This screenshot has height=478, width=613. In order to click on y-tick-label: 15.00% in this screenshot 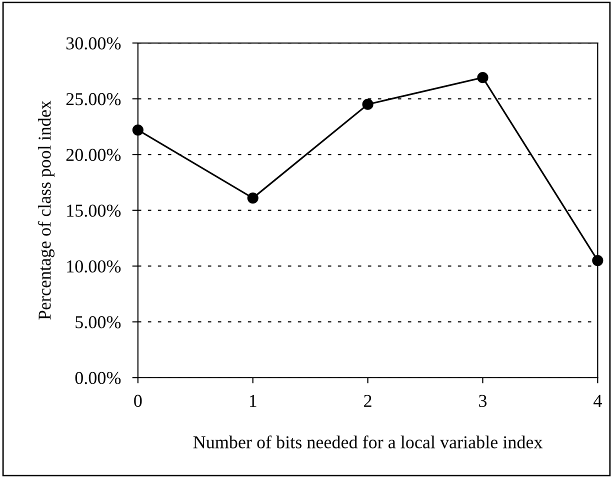, I will do `click(94, 210)`.